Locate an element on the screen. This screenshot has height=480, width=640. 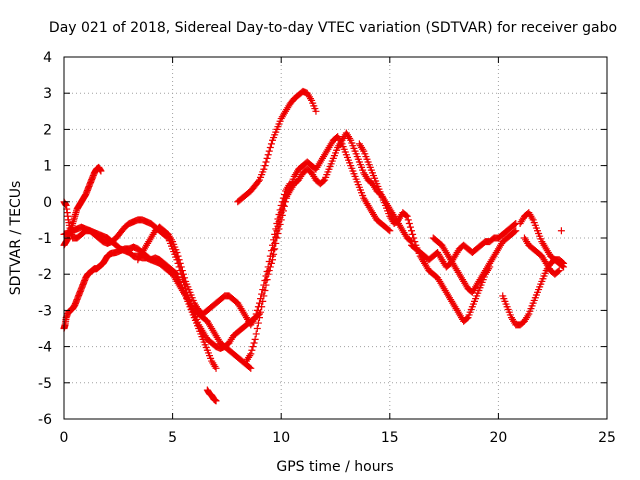
y-tick-labels: -6 -5 -4 -3 -2 -1 0 1 2 3 4 is located at coordinates (45, 239).